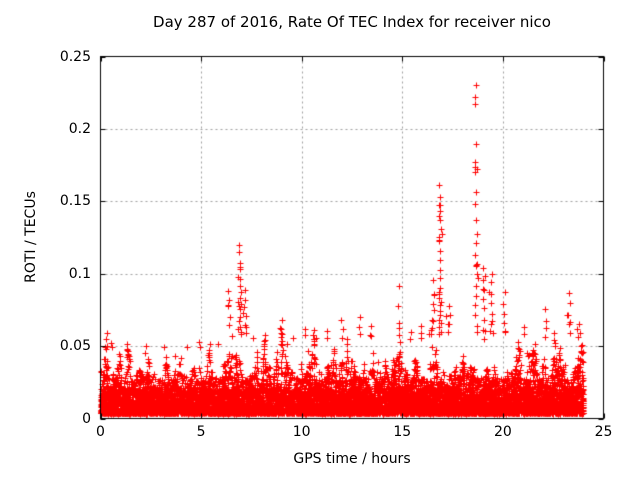 The height and width of the screenshot is (480, 640). What do you see at coordinates (402, 432) in the screenshot?
I see `x-tick-label: 15` at bounding box center [402, 432].